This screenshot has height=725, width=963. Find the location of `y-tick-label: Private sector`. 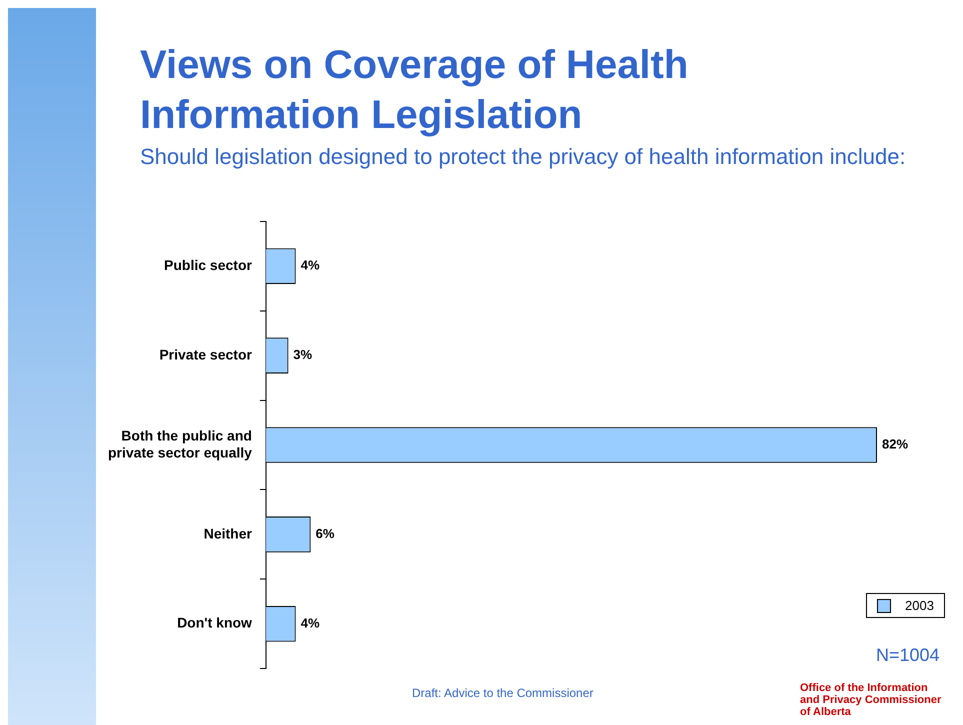

y-tick-label: Private sector is located at coordinates (205, 354).